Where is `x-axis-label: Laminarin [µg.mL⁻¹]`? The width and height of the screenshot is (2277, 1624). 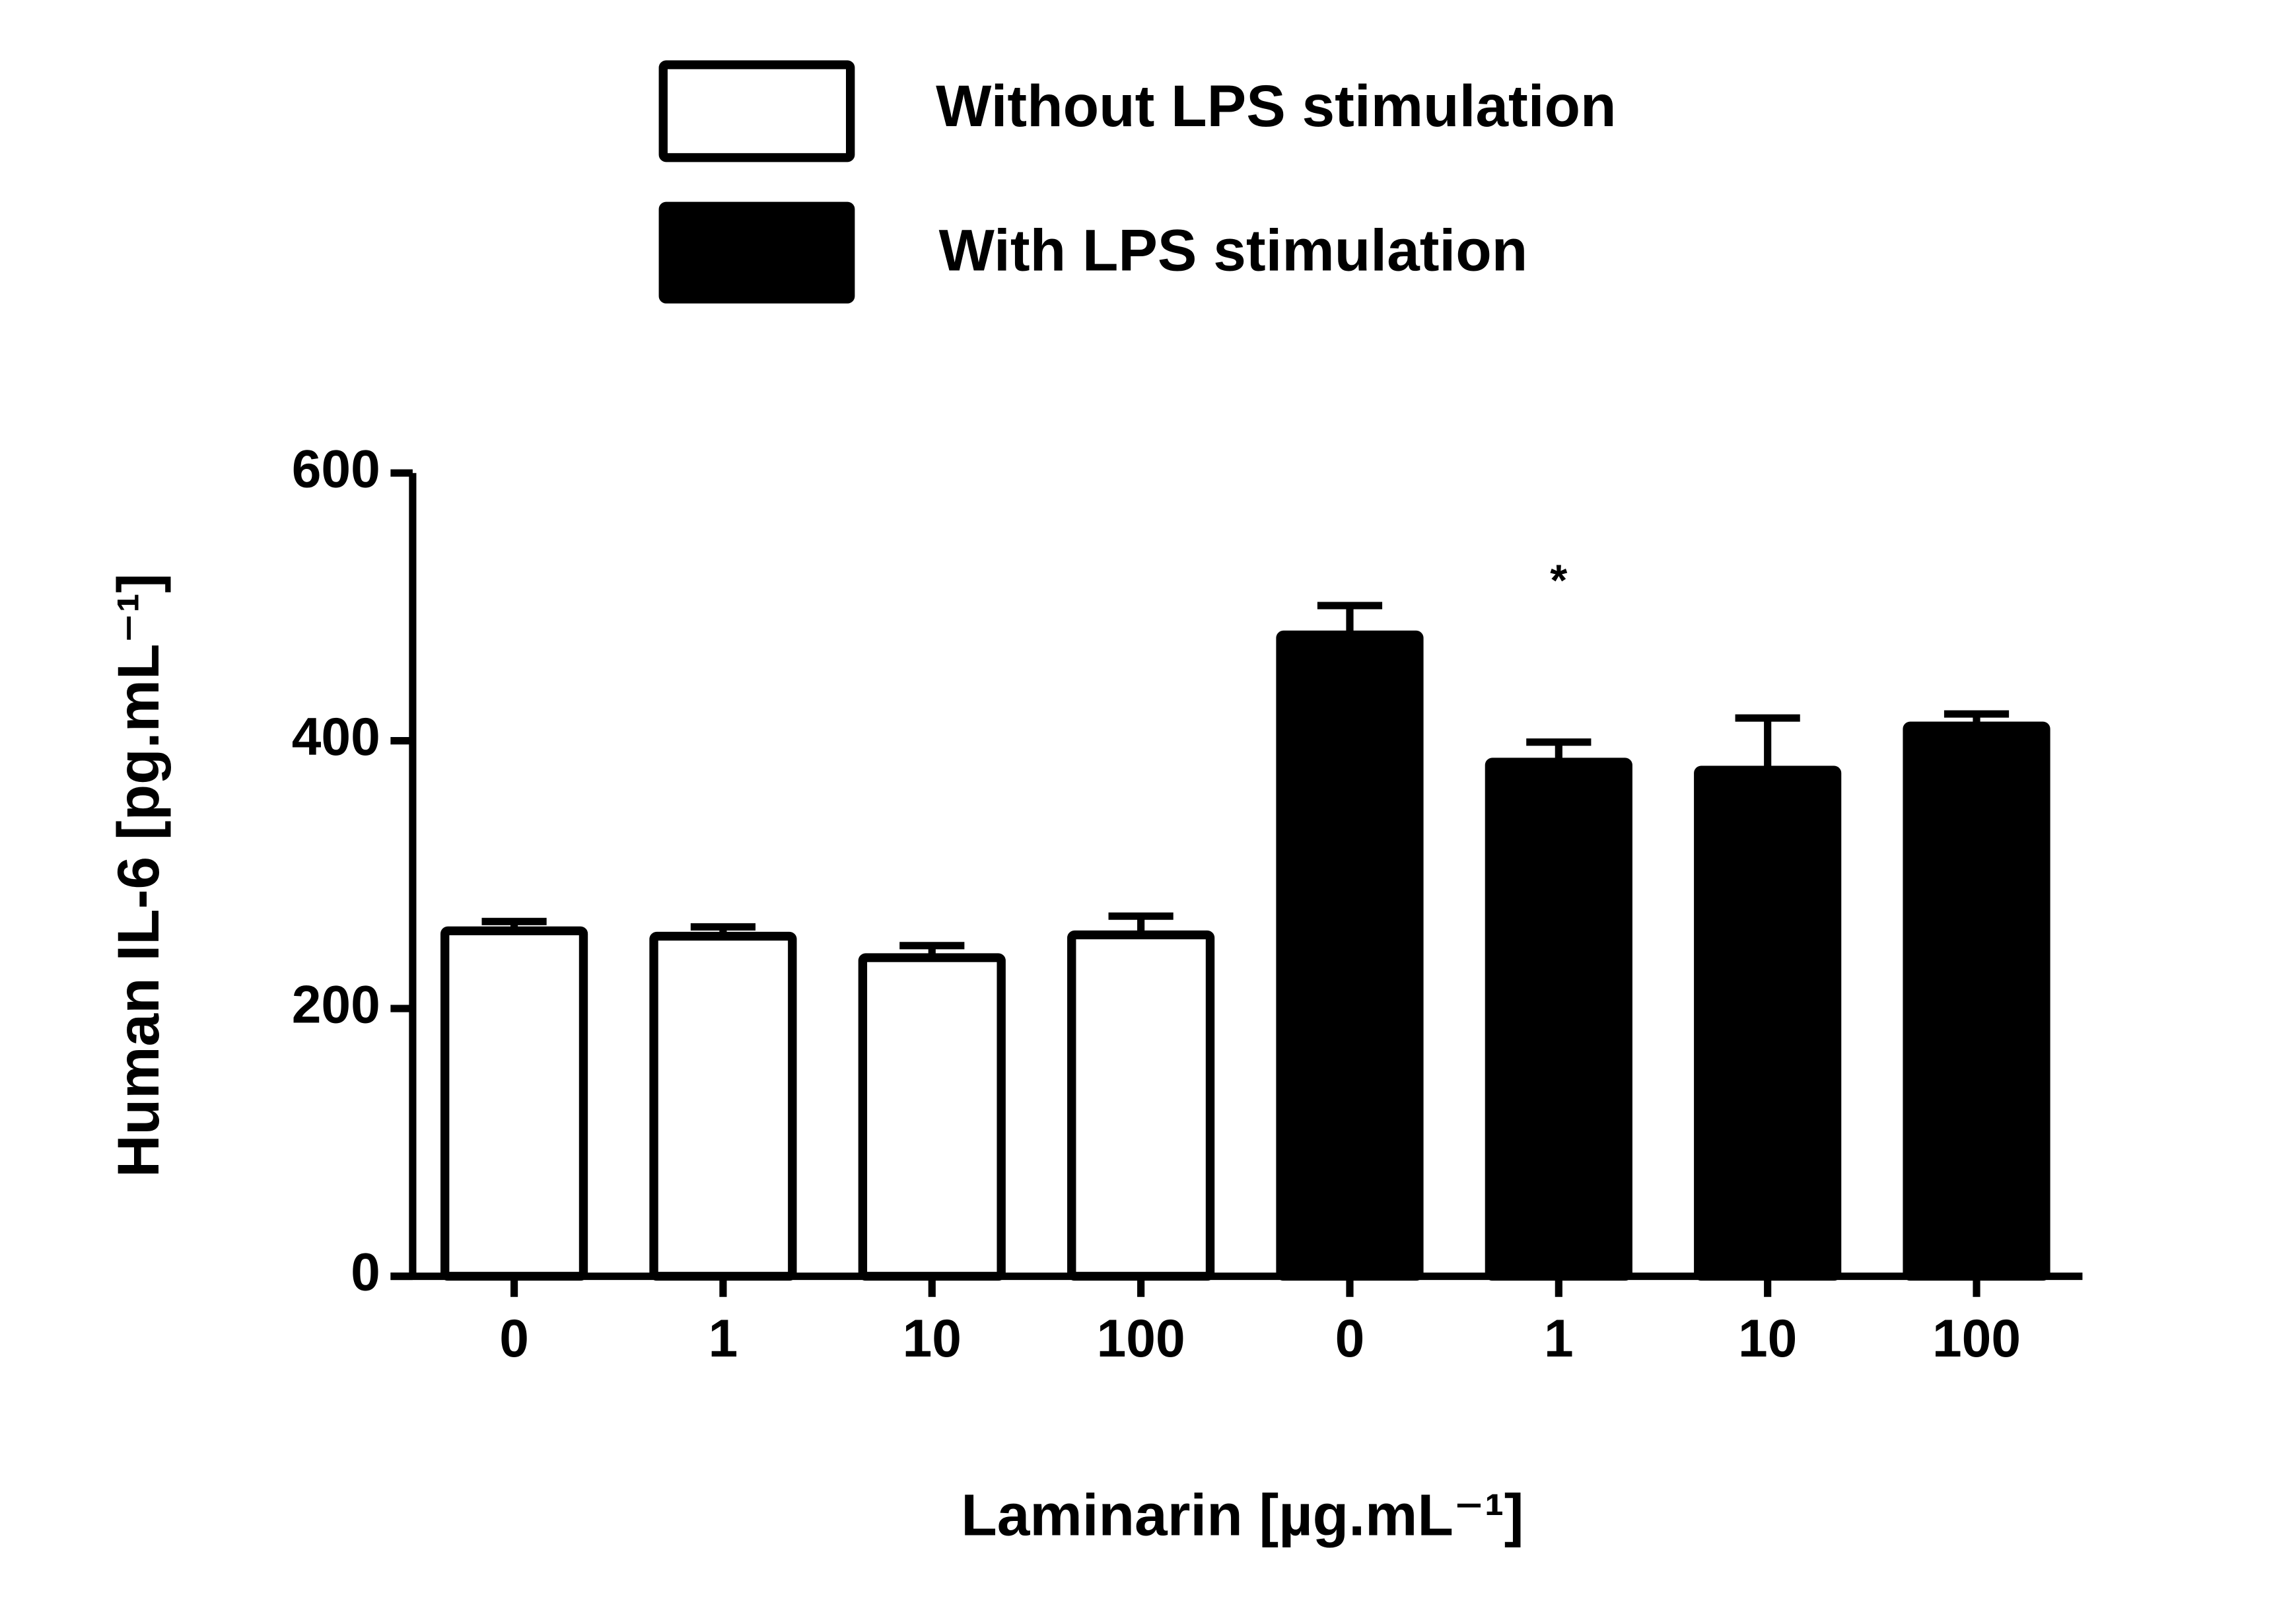 x-axis-label: Laminarin [µg.mL⁻¹] is located at coordinates (1242, 1514).